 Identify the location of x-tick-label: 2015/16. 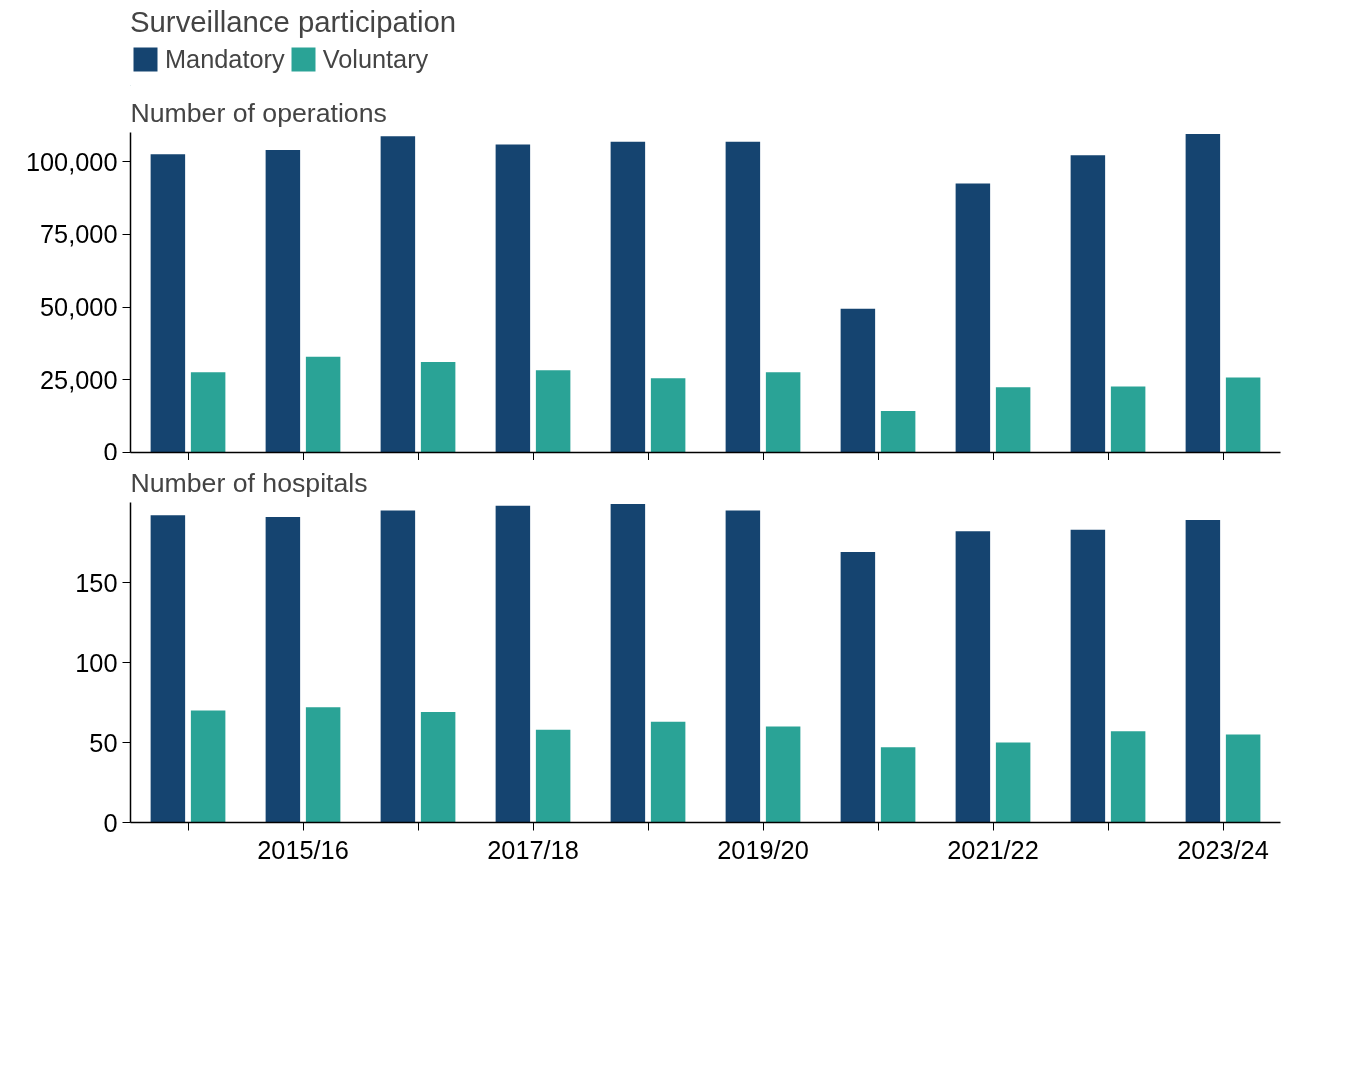
(303, 849).